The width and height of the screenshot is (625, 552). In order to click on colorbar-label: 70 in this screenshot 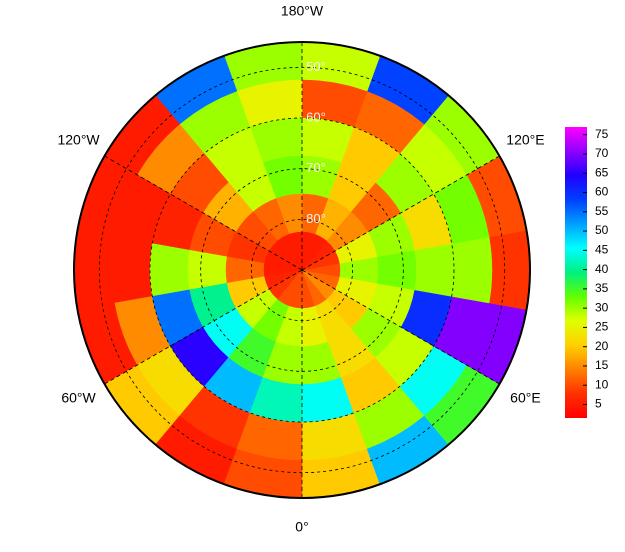, I will do `click(602, 153)`.